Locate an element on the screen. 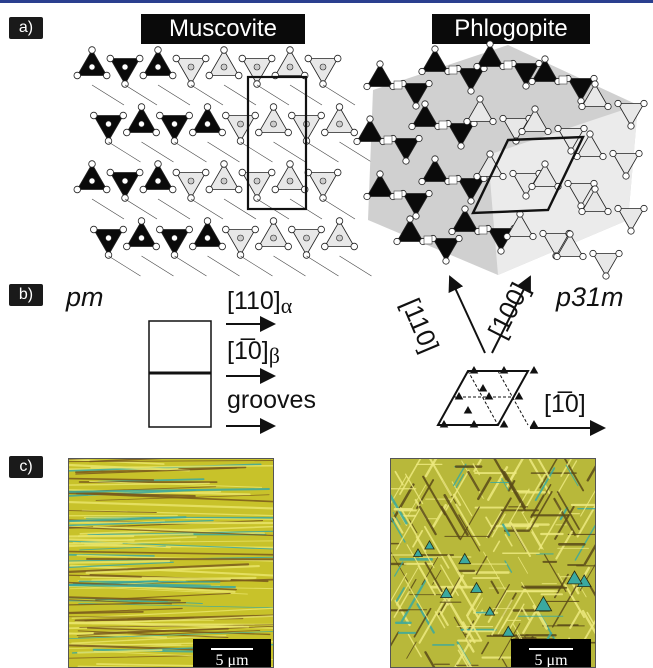 The image size is (653, 668). beta-subscript: β is located at coordinates (274, 355).